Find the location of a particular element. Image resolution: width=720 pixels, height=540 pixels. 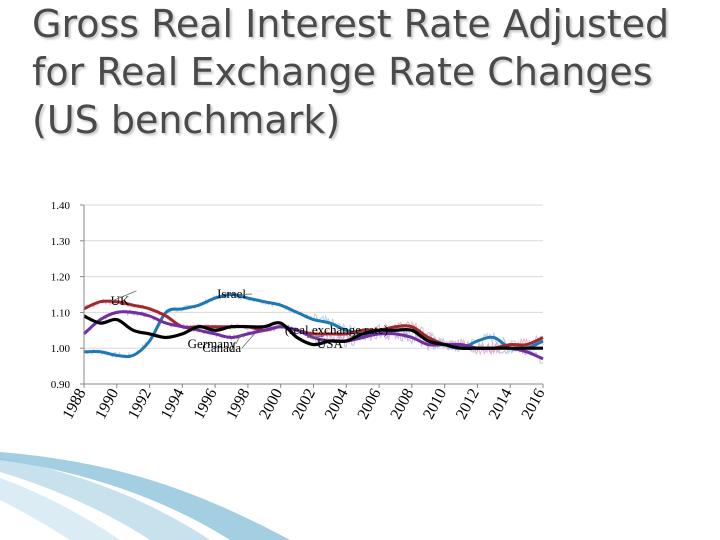

y-tick-label: 1.10 is located at coordinates (61, 313).